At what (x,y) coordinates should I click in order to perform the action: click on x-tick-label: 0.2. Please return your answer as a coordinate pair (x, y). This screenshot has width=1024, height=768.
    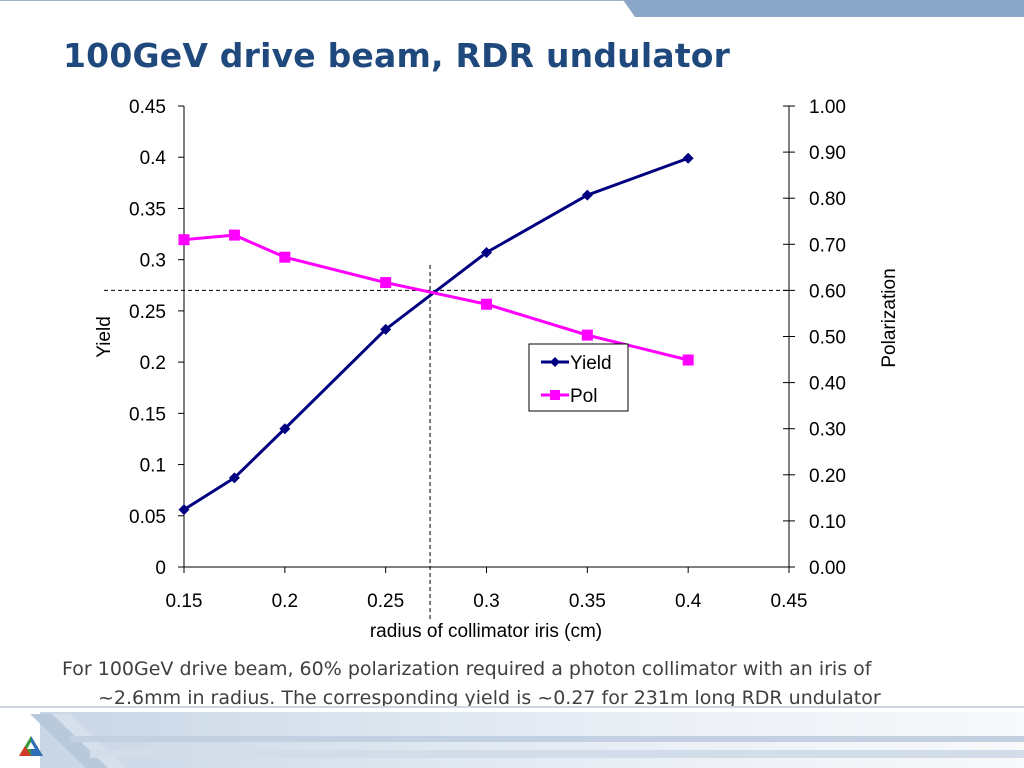
    Looking at the image, I should click on (285, 601).